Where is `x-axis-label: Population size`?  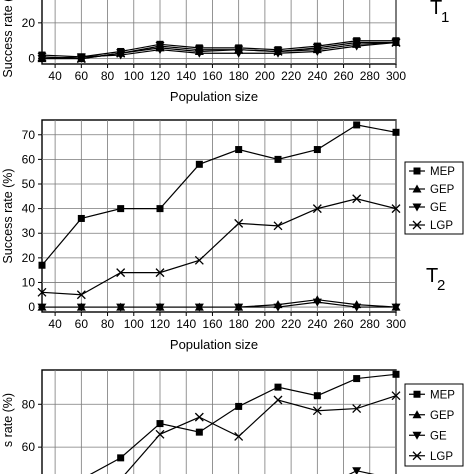 x-axis-label: Population size is located at coordinates (214, 96).